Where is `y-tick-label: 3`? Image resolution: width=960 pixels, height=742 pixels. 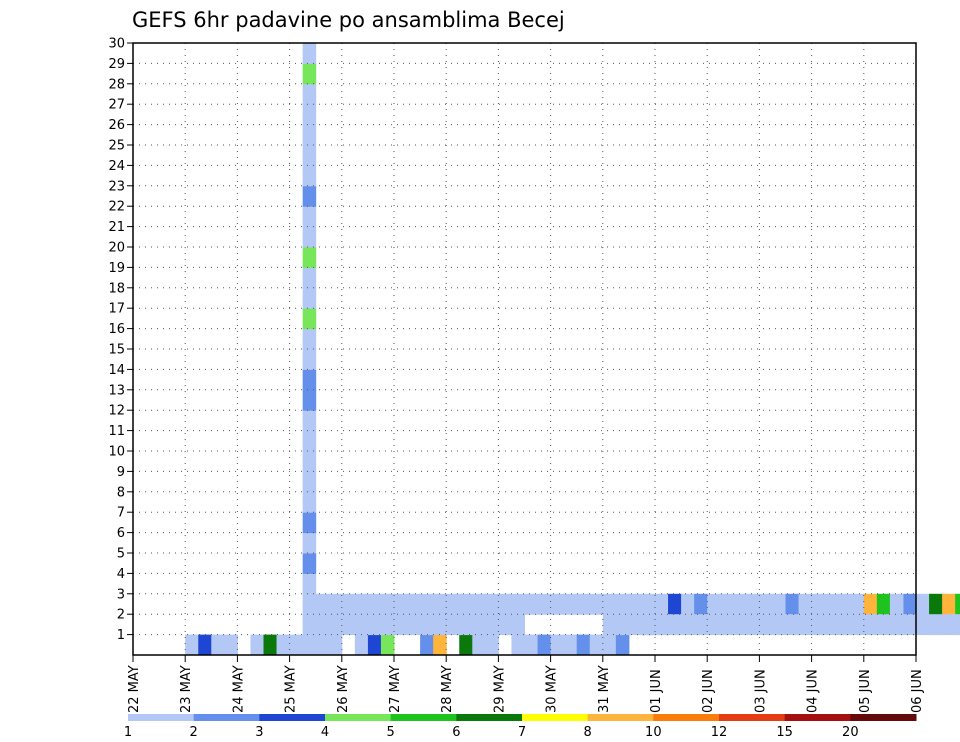
y-tick-label: 3 is located at coordinates (121, 594).